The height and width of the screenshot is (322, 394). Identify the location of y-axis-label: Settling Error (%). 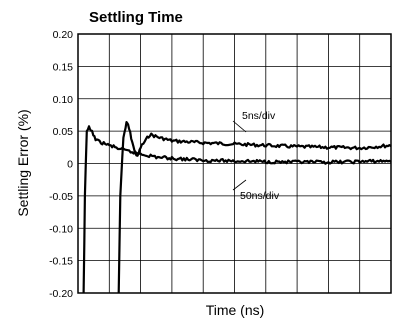
(23, 162).